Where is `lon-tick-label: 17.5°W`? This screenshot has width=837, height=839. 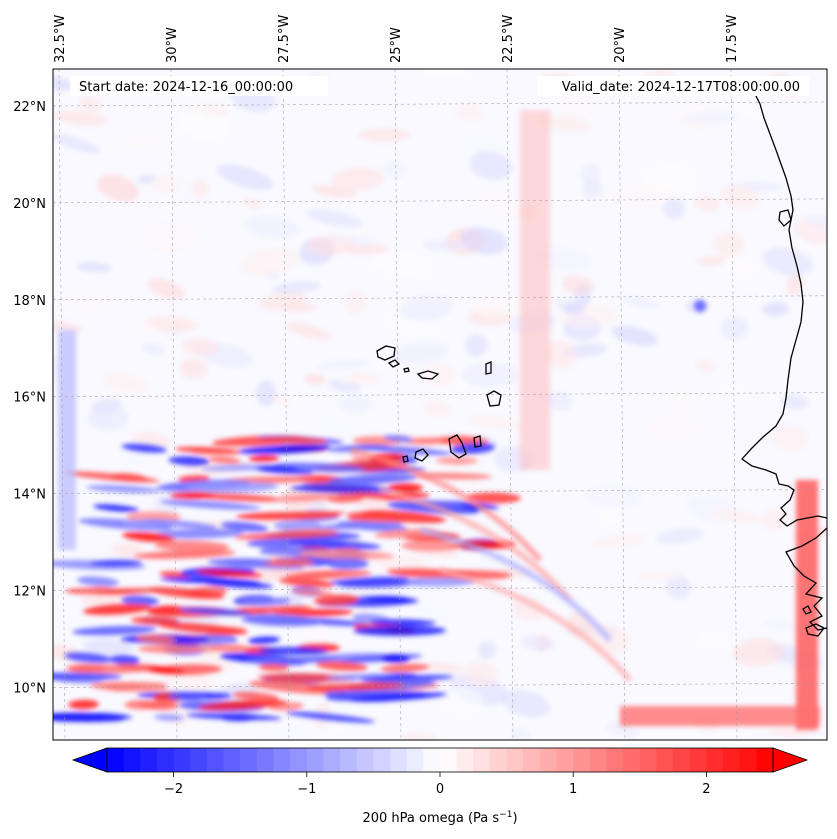 lon-tick-label: 17.5°W is located at coordinates (732, 39).